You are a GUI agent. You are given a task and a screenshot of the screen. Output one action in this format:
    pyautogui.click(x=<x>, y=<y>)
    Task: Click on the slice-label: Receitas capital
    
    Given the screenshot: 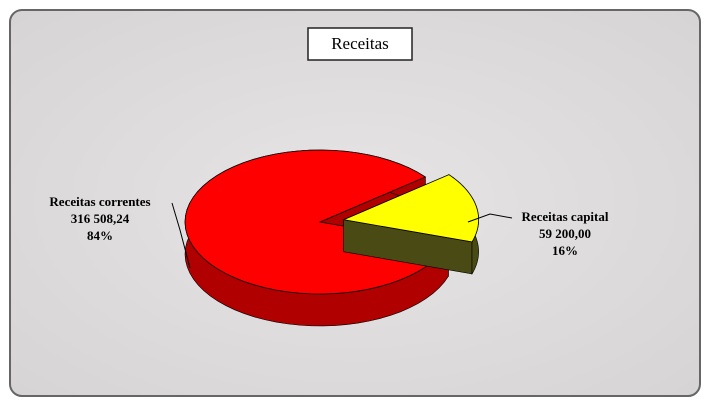 What is the action you would take?
    pyautogui.click(x=564, y=216)
    